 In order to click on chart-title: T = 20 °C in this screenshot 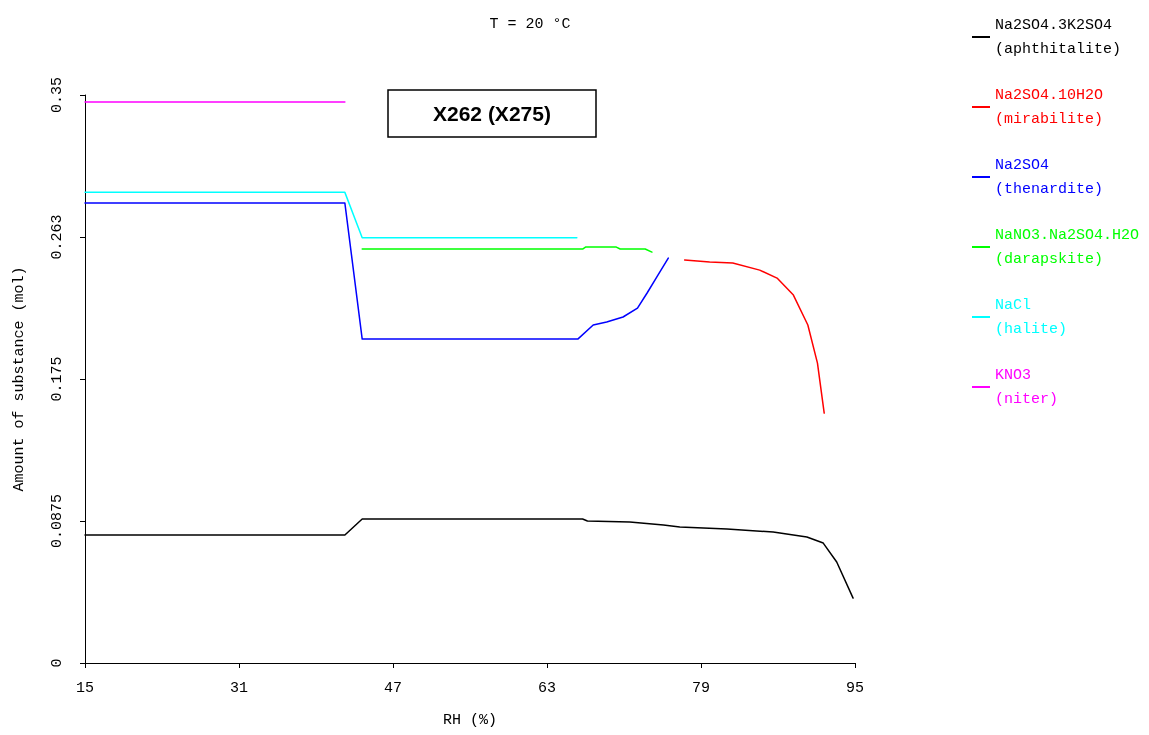, I will do `click(530, 24)`.